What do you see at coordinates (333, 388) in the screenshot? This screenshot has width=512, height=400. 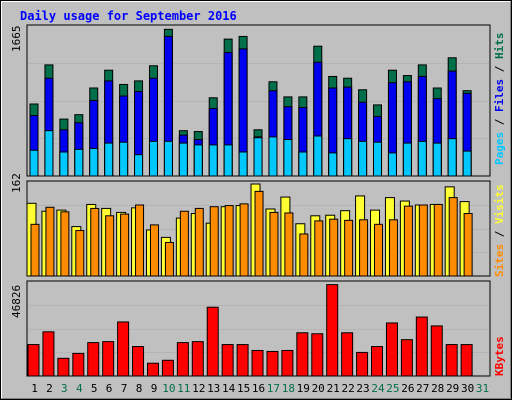 I see `day-label: 21` at bounding box center [333, 388].